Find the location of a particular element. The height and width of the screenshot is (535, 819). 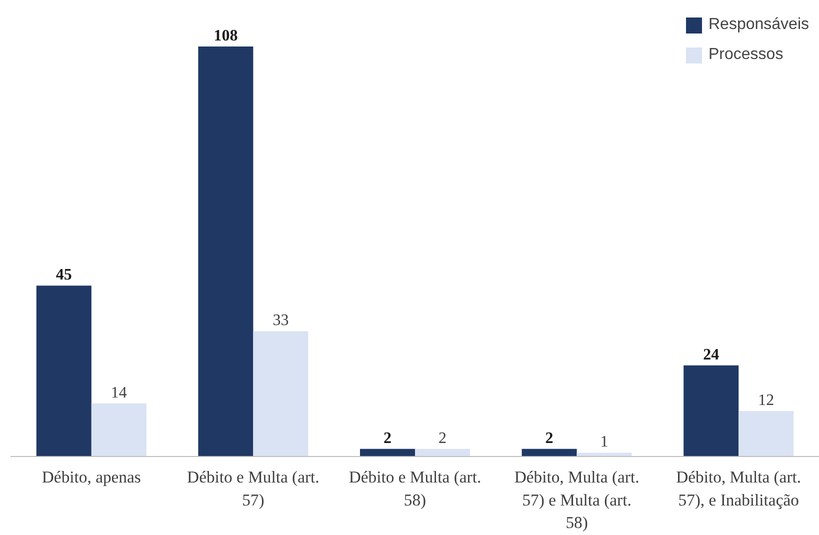

data-label: 108 is located at coordinates (226, 36).